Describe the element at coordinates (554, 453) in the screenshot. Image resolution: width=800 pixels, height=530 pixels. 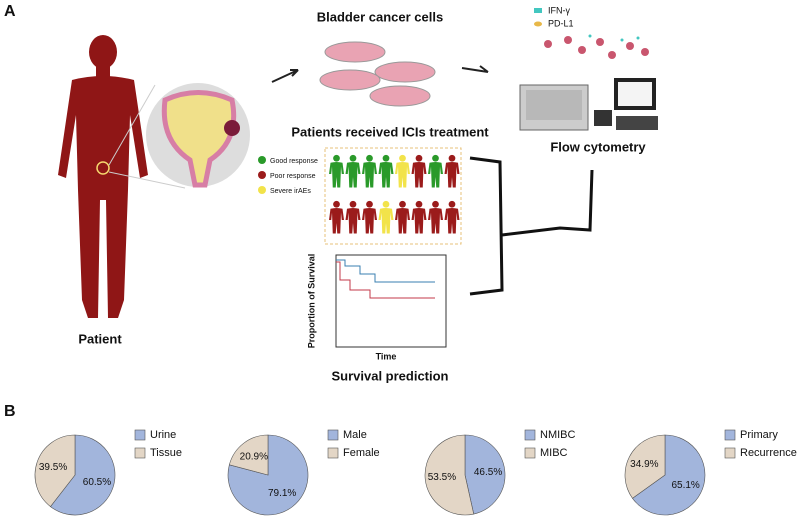
I see `legend-label: MIBC` at that location.